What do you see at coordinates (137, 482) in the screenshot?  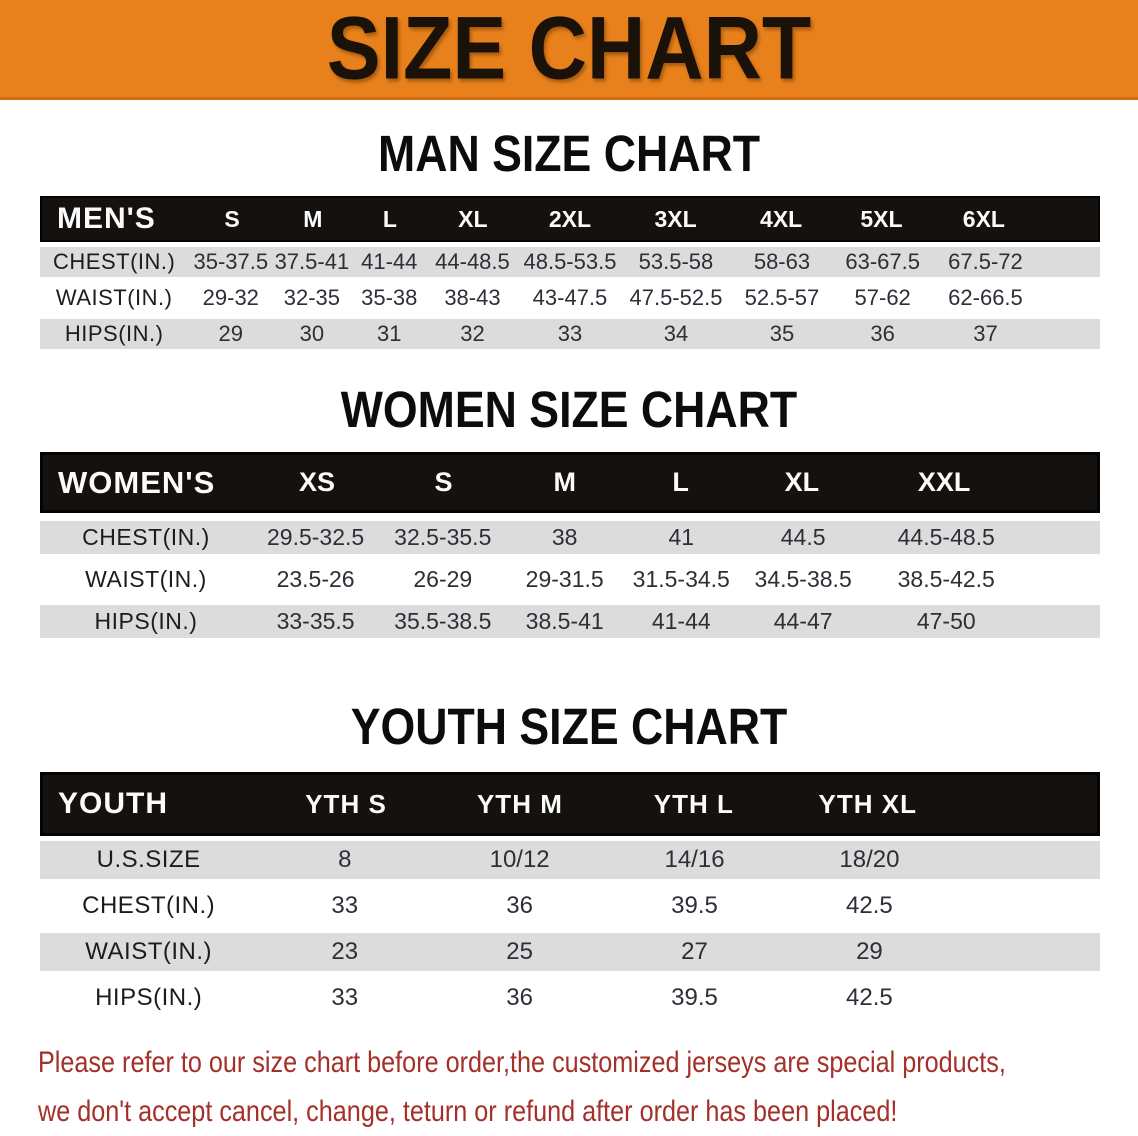 I see `women-corner-label: WOMEN'S` at bounding box center [137, 482].